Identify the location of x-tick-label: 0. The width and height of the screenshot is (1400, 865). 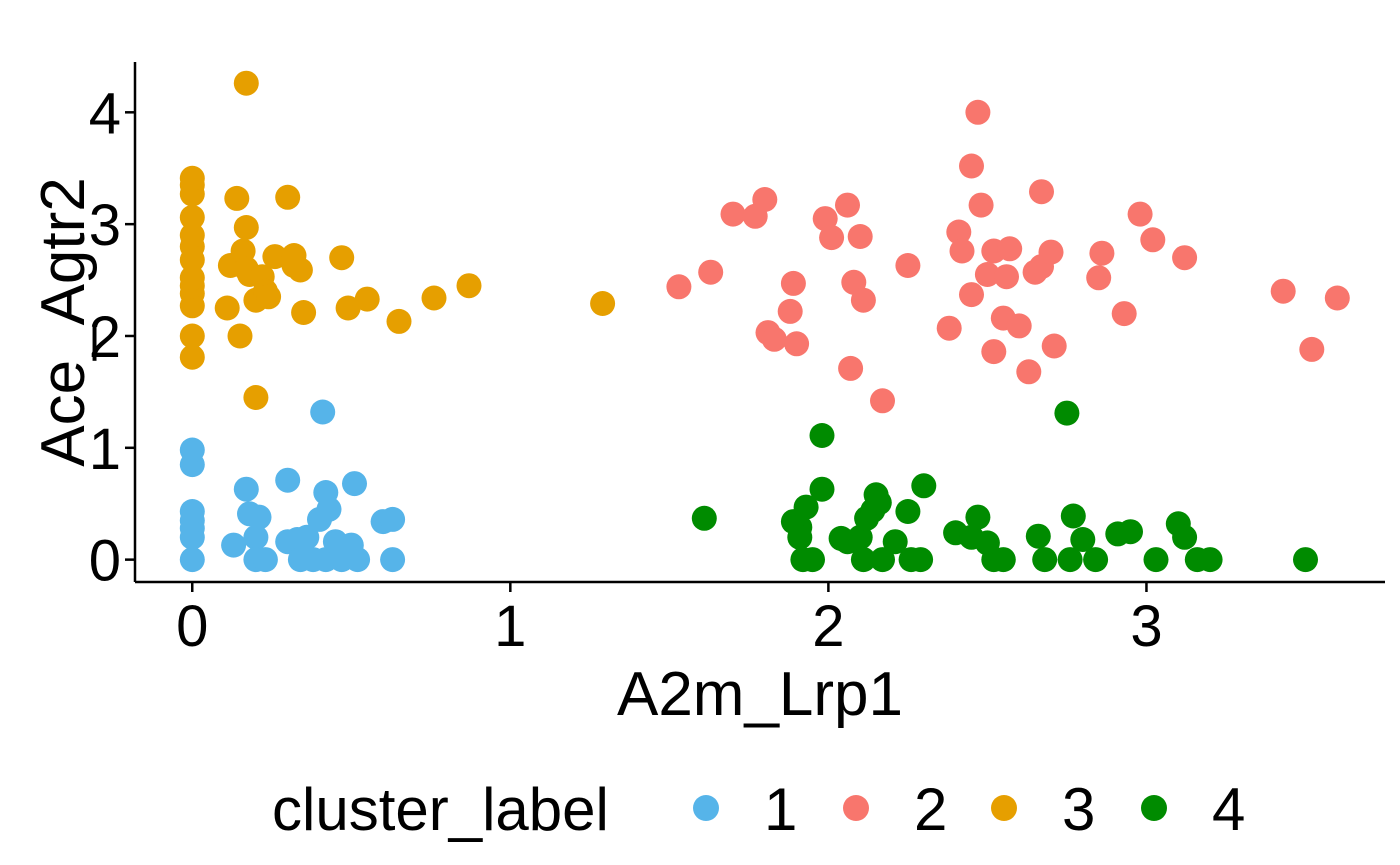
(192, 626).